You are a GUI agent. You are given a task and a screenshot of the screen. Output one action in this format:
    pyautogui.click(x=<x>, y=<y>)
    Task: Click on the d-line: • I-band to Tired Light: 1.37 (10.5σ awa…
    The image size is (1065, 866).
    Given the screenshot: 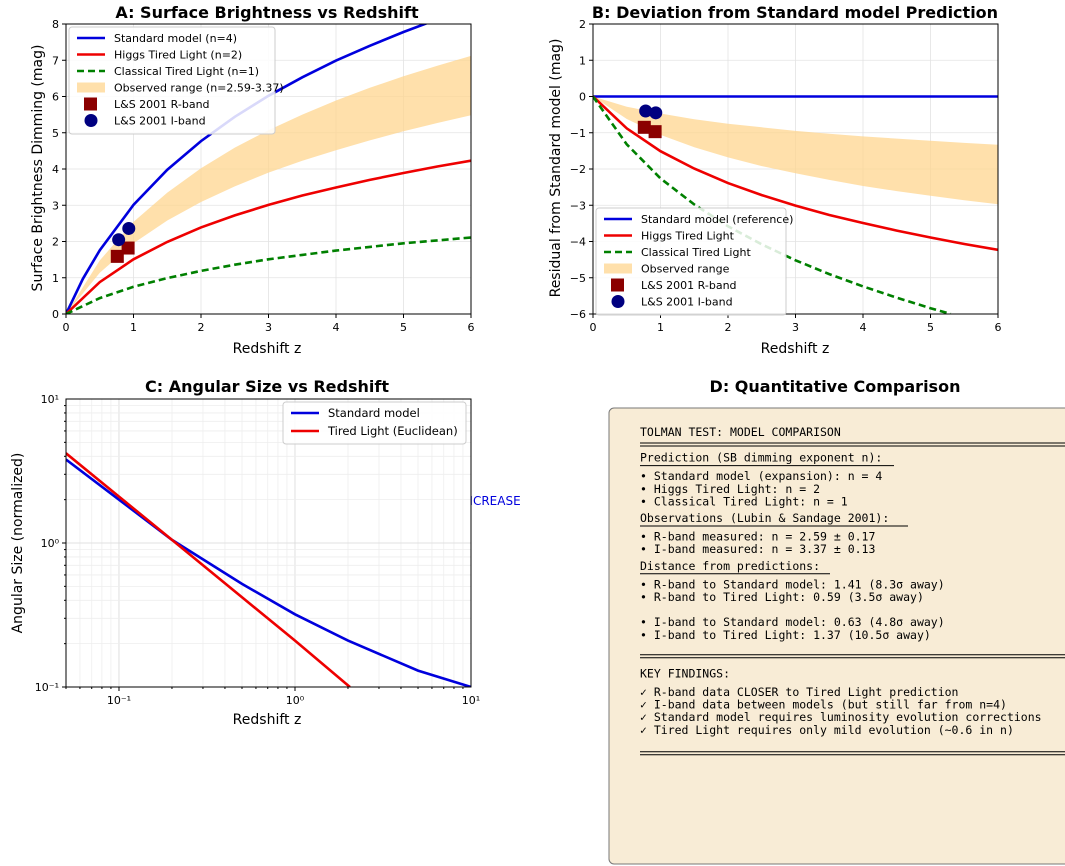 What is the action you would take?
    pyautogui.click(x=785, y=635)
    